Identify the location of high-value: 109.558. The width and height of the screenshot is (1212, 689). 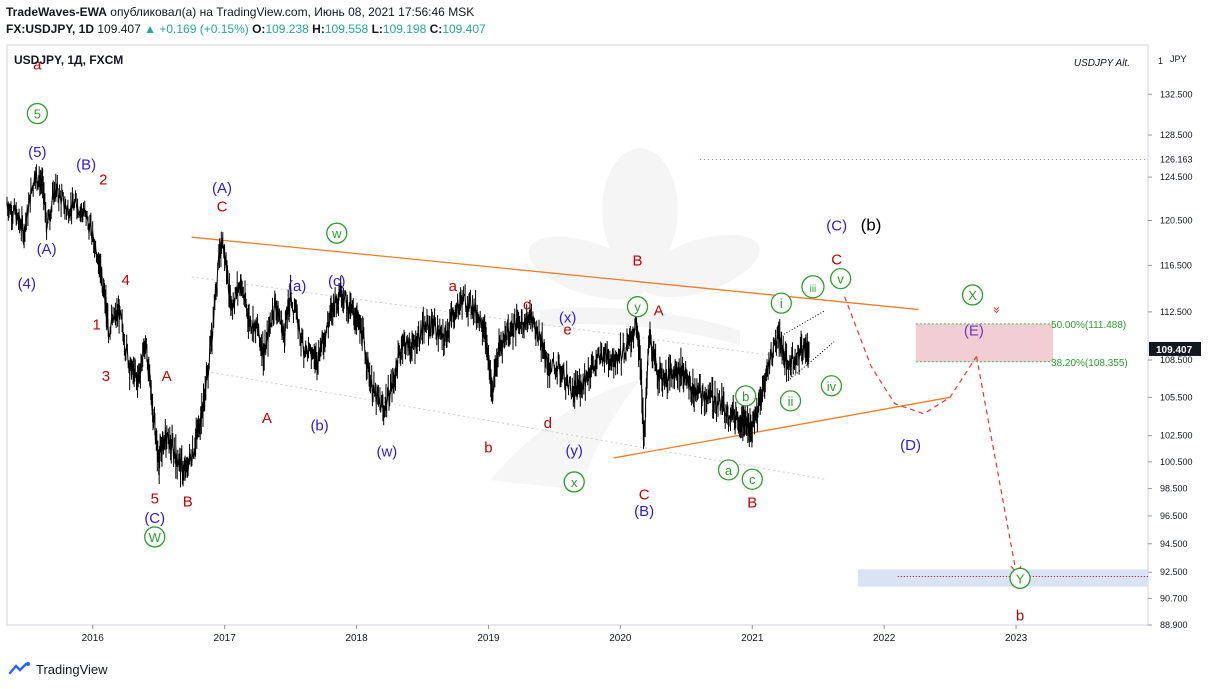
(346, 29).